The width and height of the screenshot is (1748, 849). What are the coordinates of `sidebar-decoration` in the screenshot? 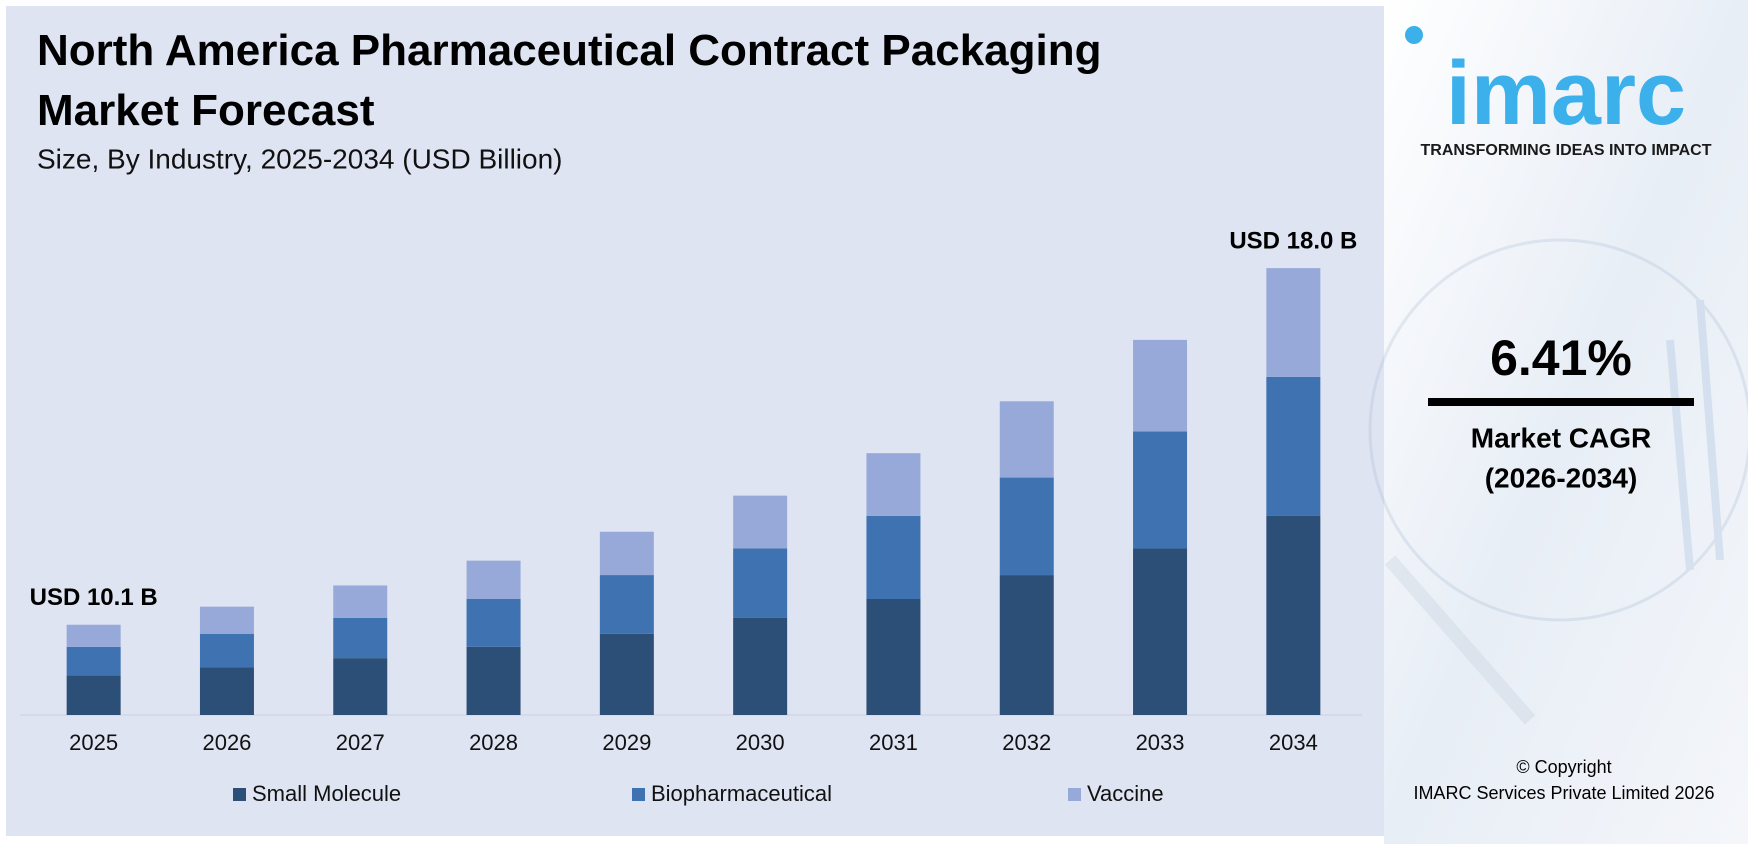 It's located at (1558, 481).